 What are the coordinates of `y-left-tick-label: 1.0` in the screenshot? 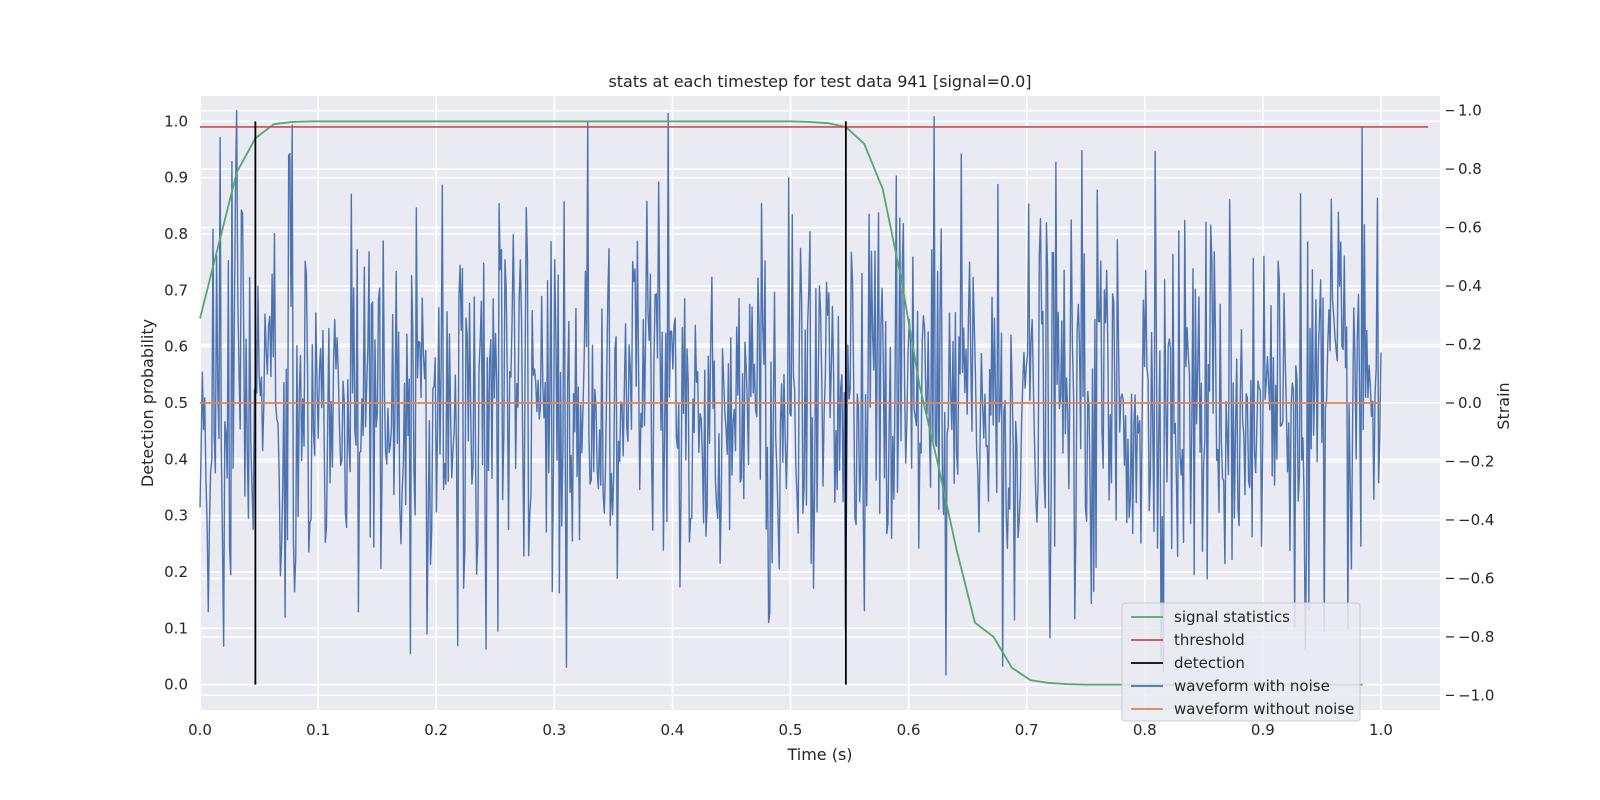 It's located at (176, 121).